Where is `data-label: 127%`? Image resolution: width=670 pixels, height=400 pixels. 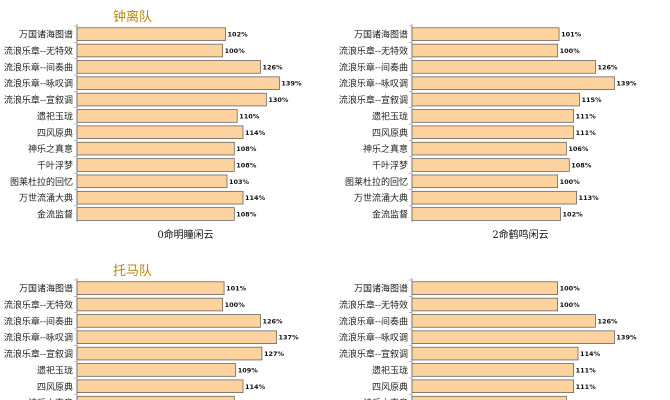 data-label: 127% is located at coordinates (274, 354).